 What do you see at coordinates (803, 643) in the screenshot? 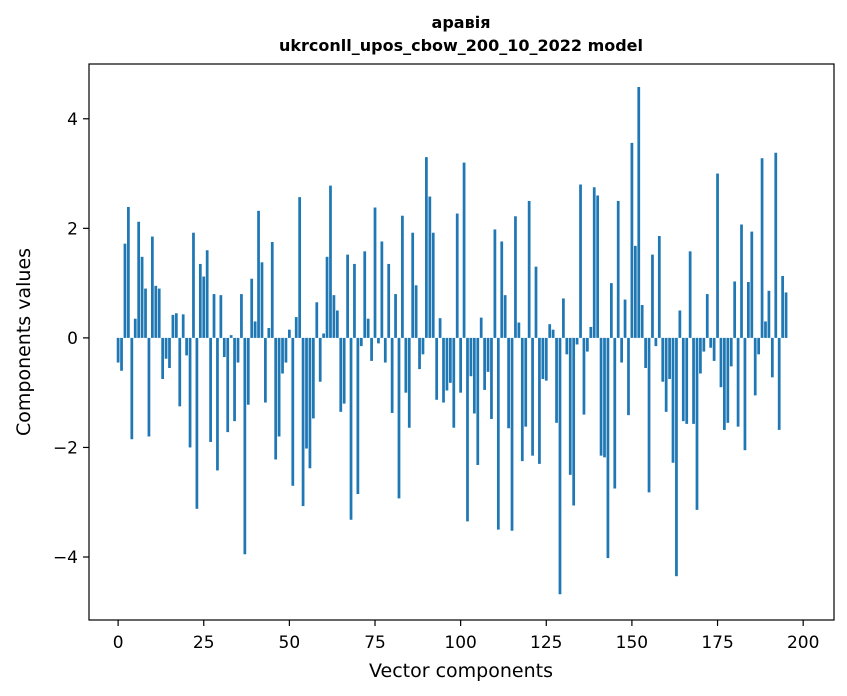
I see `x-tick-label: 200` at bounding box center [803, 643].